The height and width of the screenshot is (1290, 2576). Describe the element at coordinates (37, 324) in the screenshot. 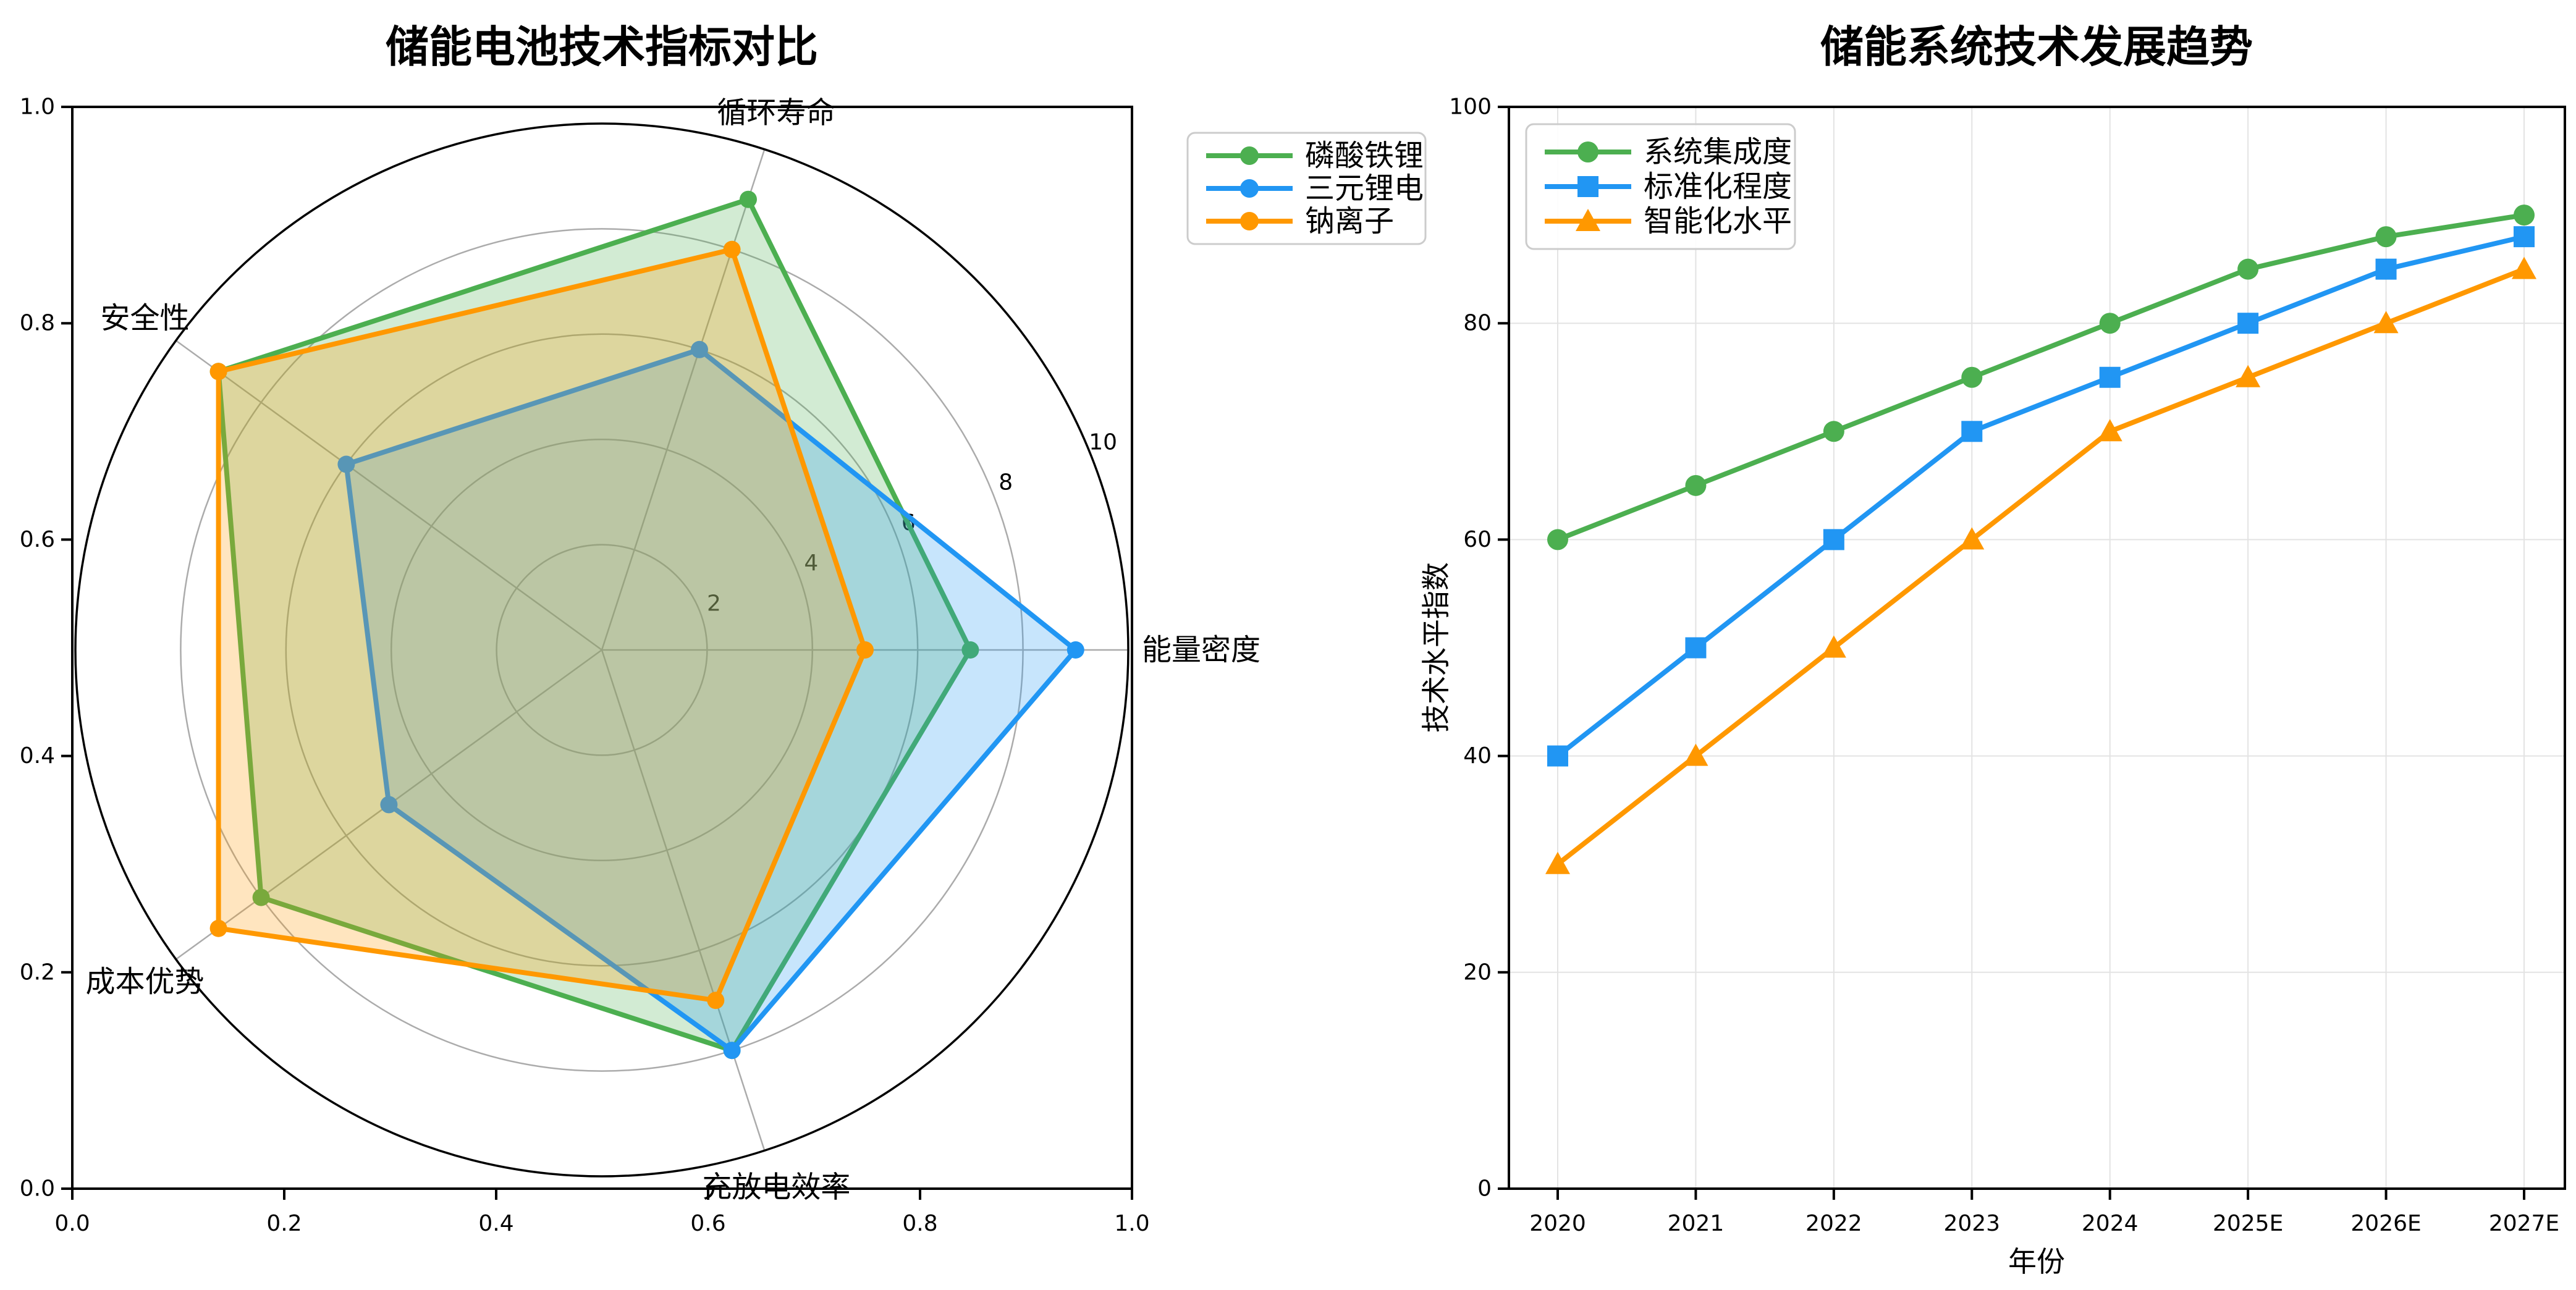

I see `y-tick-label: 0.8` at that location.